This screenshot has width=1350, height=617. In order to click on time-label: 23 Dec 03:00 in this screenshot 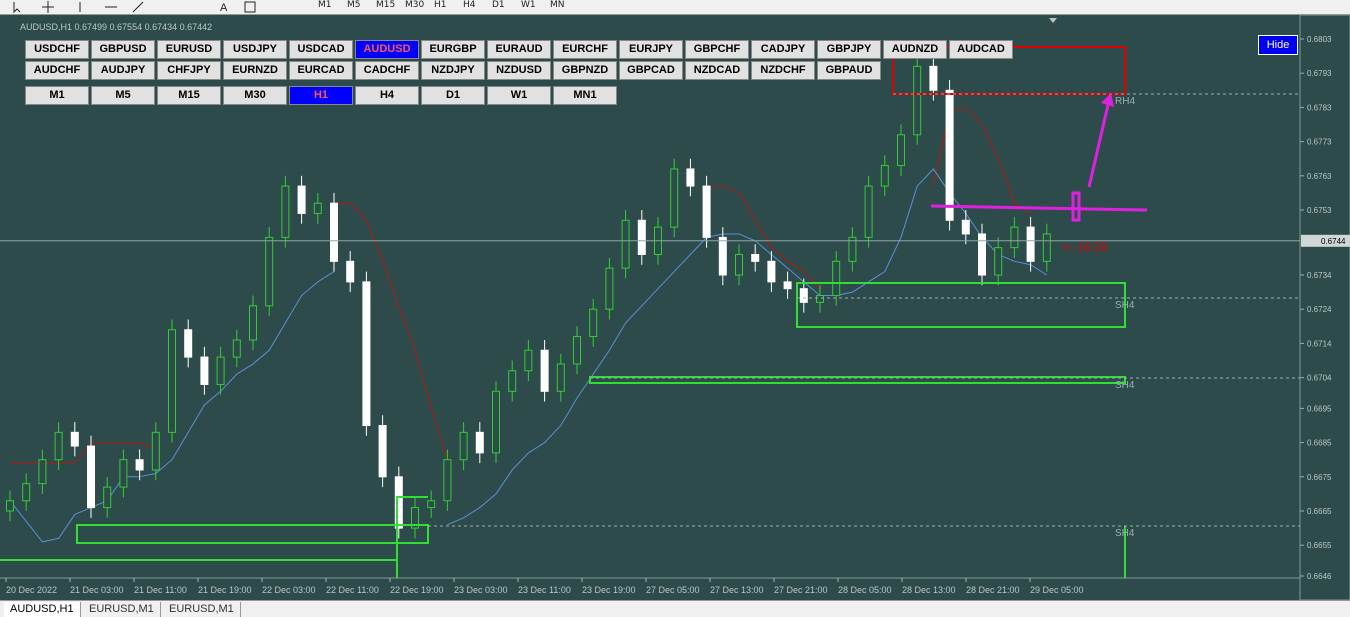, I will do `click(481, 590)`.